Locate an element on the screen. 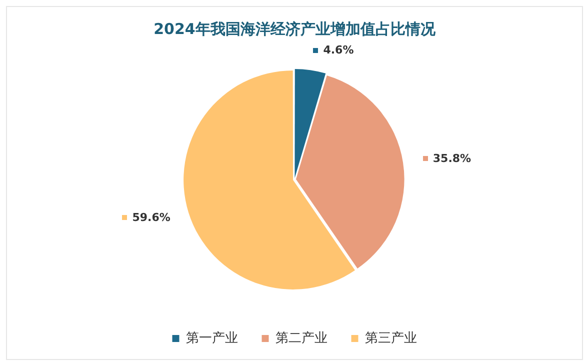 The image size is (587, 364). data-label: 35.8% is located at coordinates (452, 159).